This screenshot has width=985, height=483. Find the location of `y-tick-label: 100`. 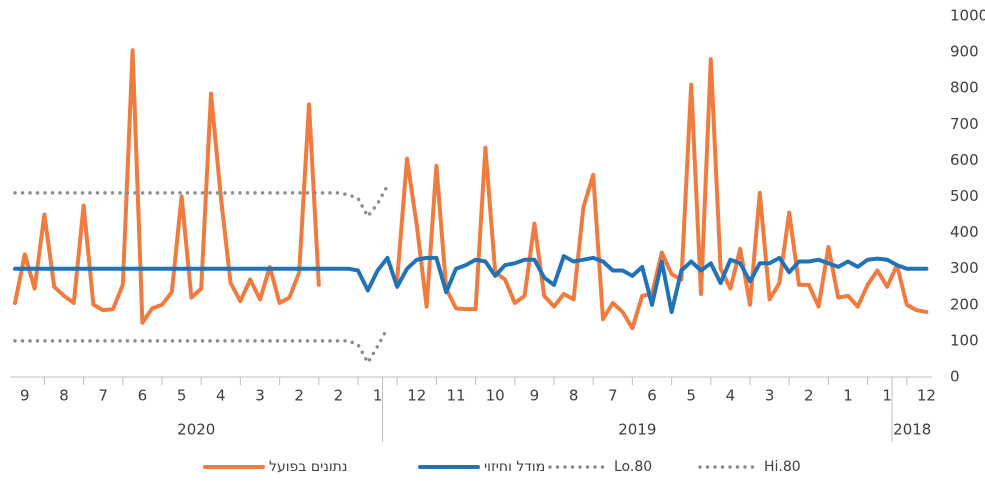

y-tick-label: 100 is located at coordinates (964, 340).